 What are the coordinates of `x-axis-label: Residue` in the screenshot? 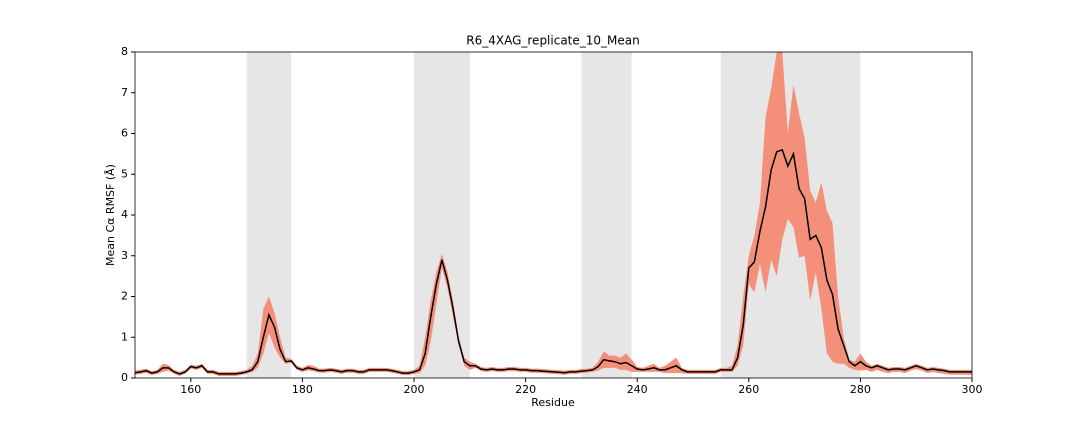 It's located at (553, 402).